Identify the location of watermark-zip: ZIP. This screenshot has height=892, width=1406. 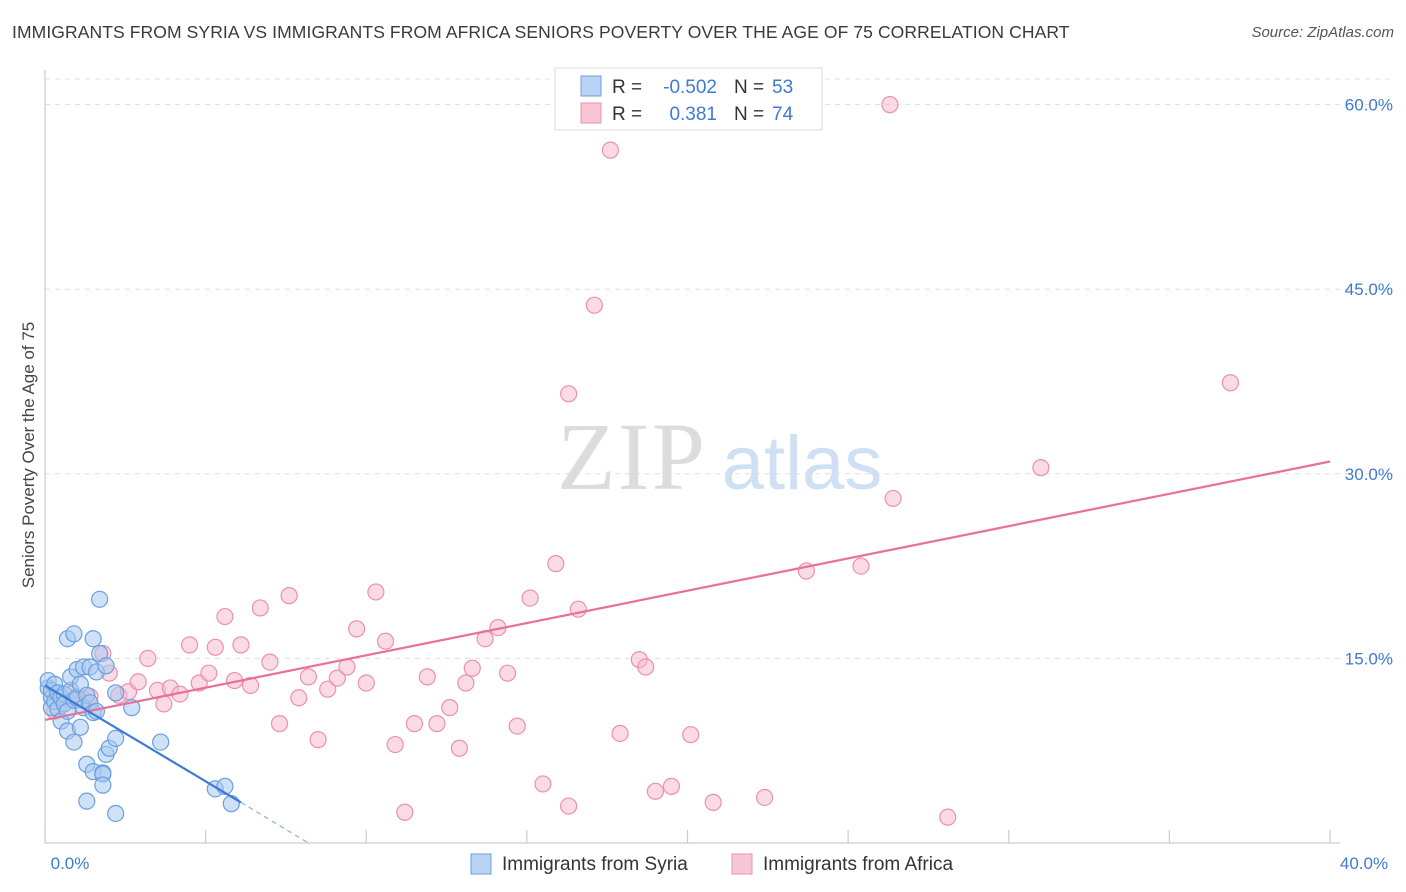
(632, 456).